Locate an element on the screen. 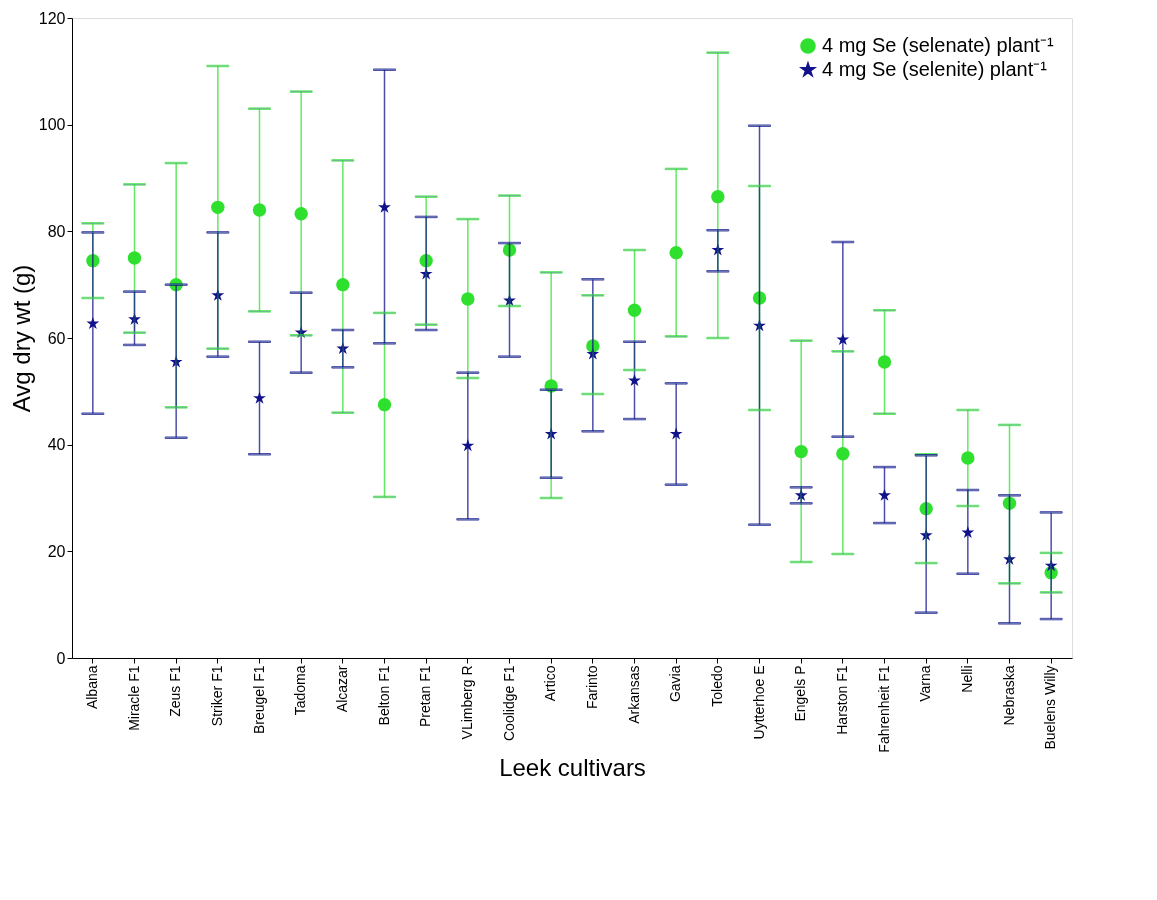 The width and height of the screenshot is (1157, 900). x-tick-label: Striker F1 is located at coordinates (216, 696).